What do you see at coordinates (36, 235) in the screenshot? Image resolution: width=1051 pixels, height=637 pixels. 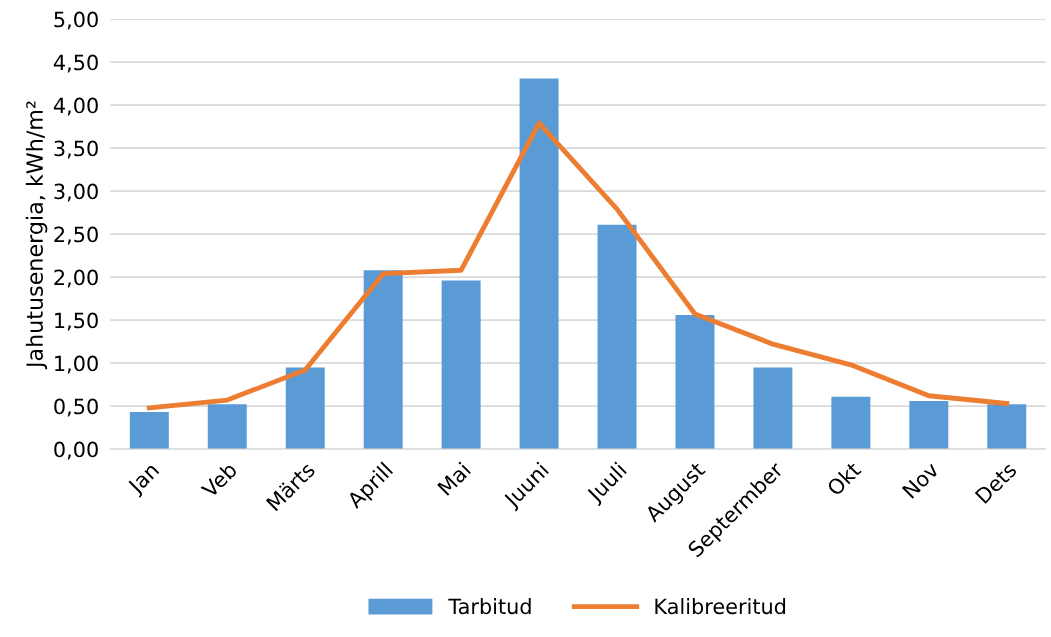 I see `y-axis-title: Jahutusenergia, kWh/m²` at bounding box center [36, 235].